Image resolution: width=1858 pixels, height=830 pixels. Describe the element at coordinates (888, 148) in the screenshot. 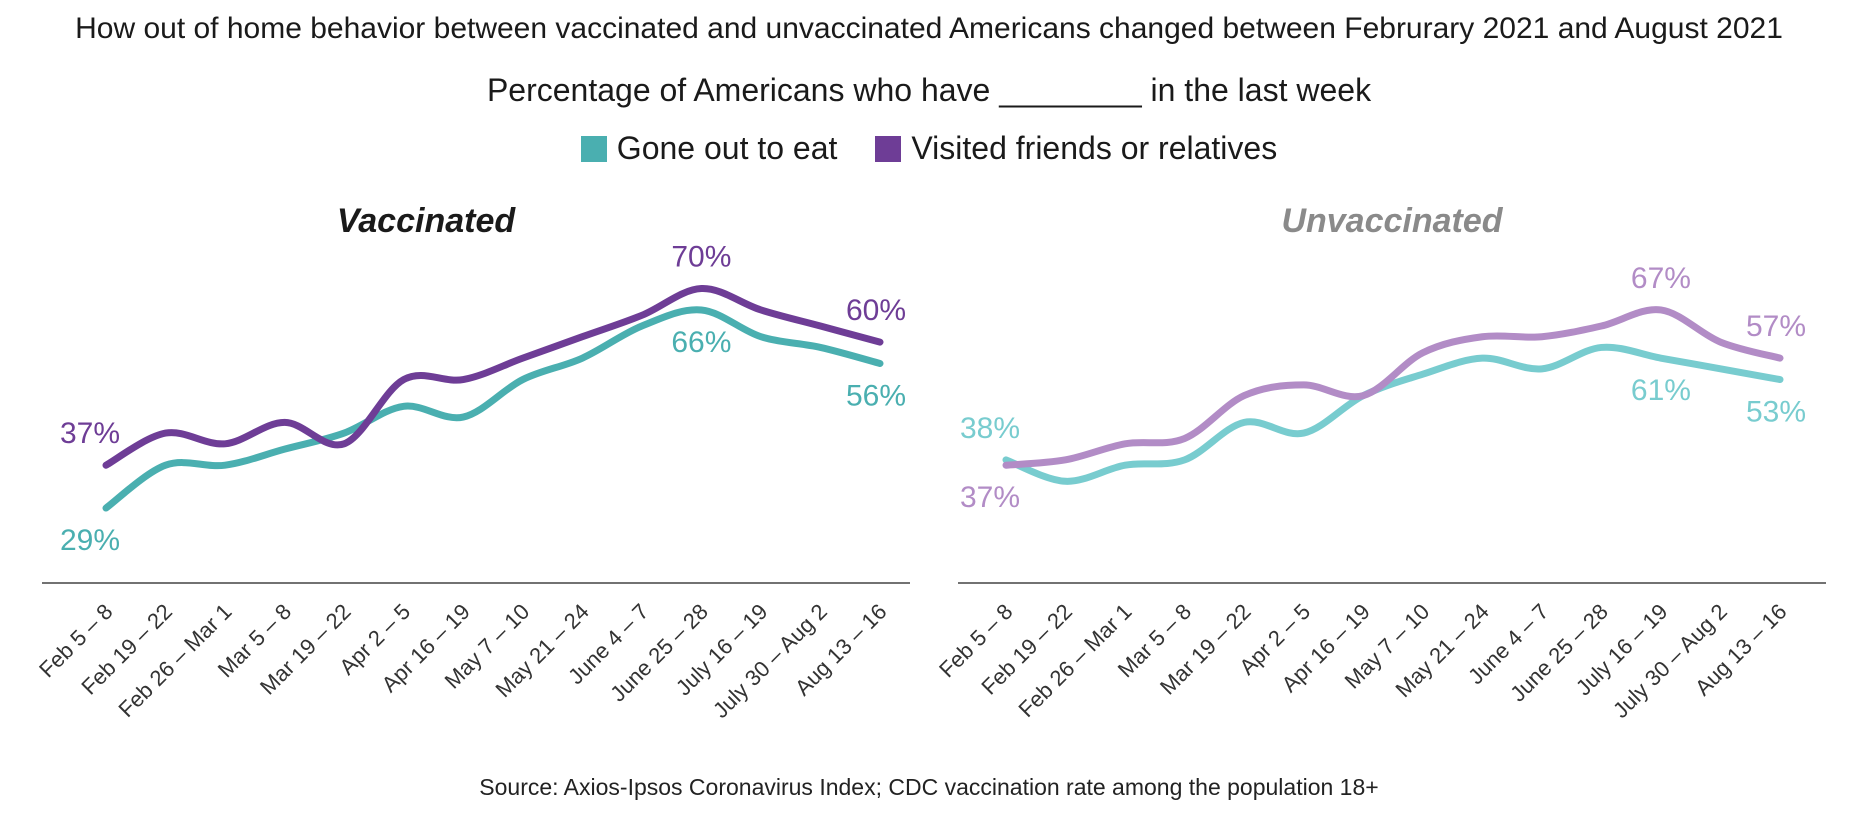

I see `legend-swatch-visited` at that location.